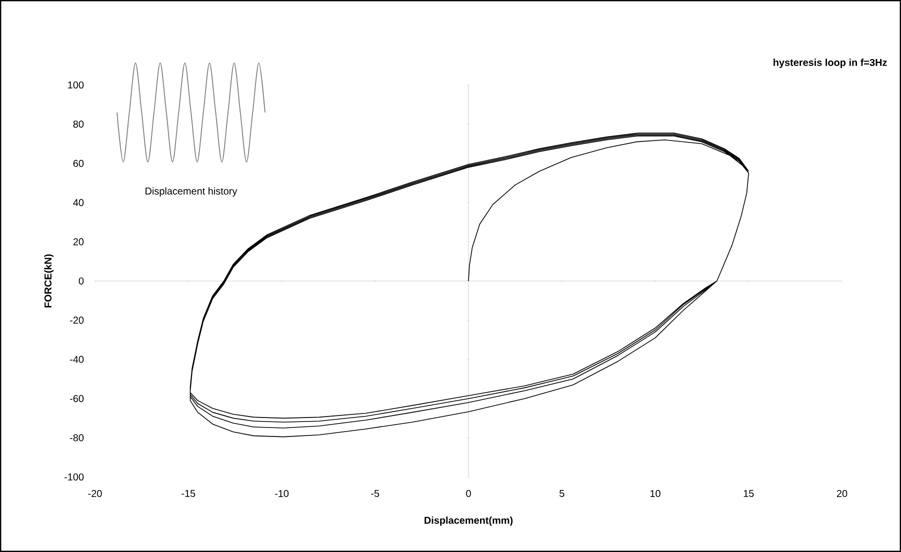 This screenshot has width=901, height=552. Describe the element at coordinates (192, 192) in the screenshot. I see `annotation: Displacement history` at that location.